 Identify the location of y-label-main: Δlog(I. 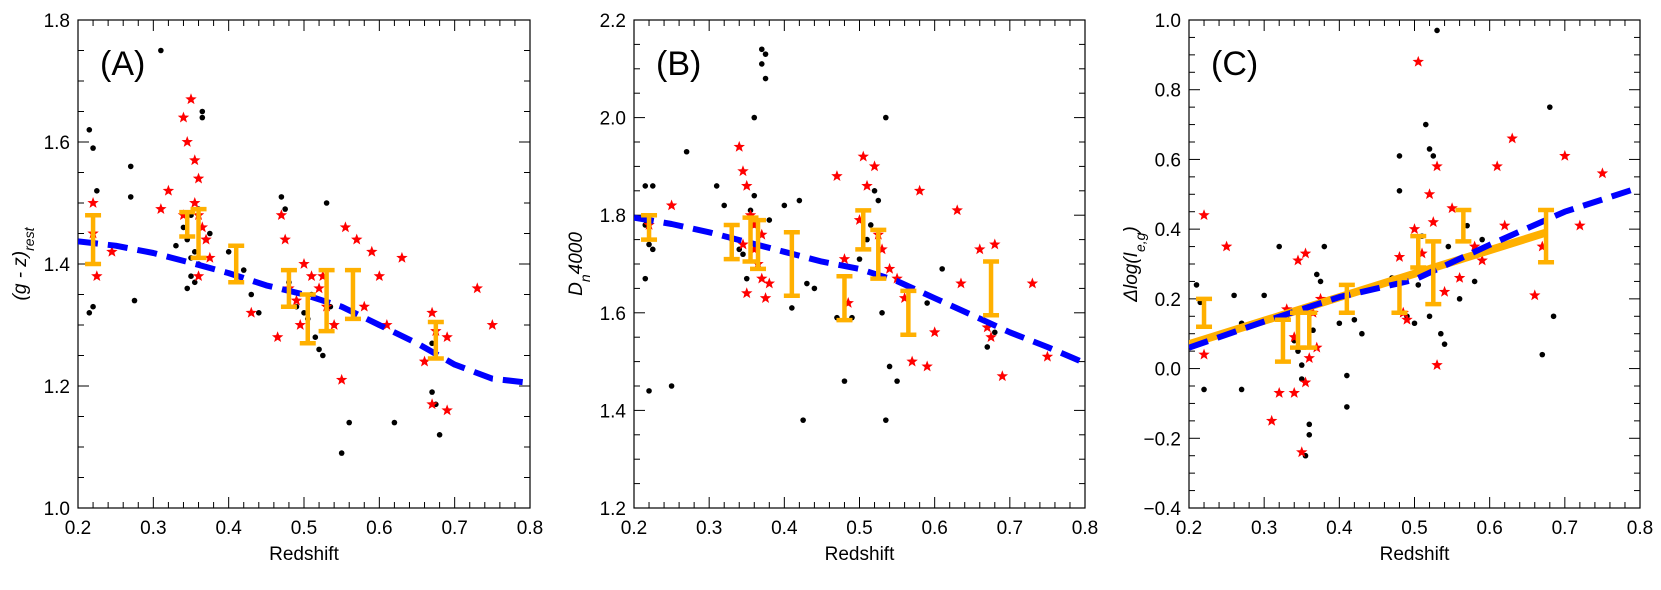
(1131, 276).